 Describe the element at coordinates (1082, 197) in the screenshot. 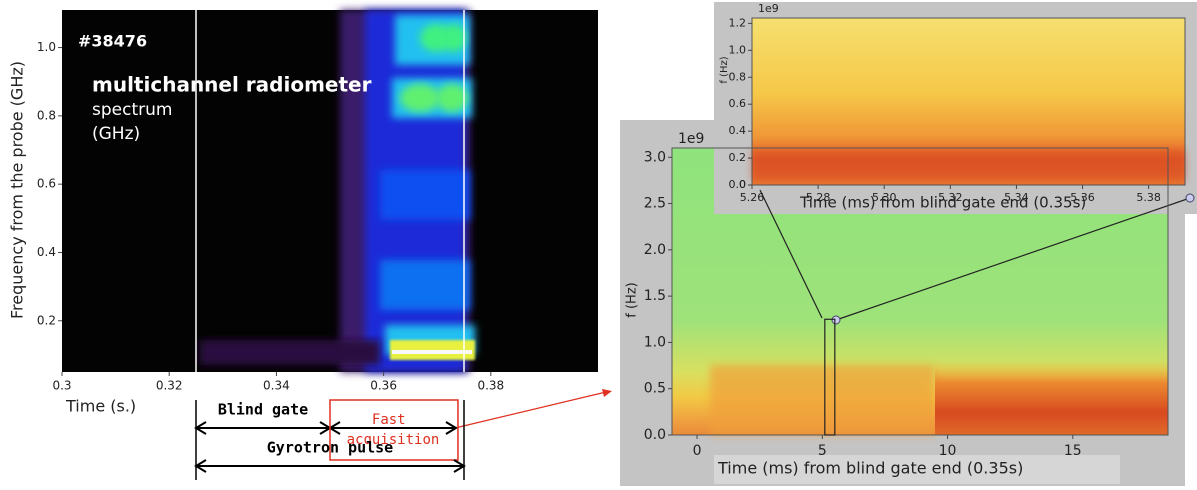

I see `x-tick-label: 5.36` at that location.